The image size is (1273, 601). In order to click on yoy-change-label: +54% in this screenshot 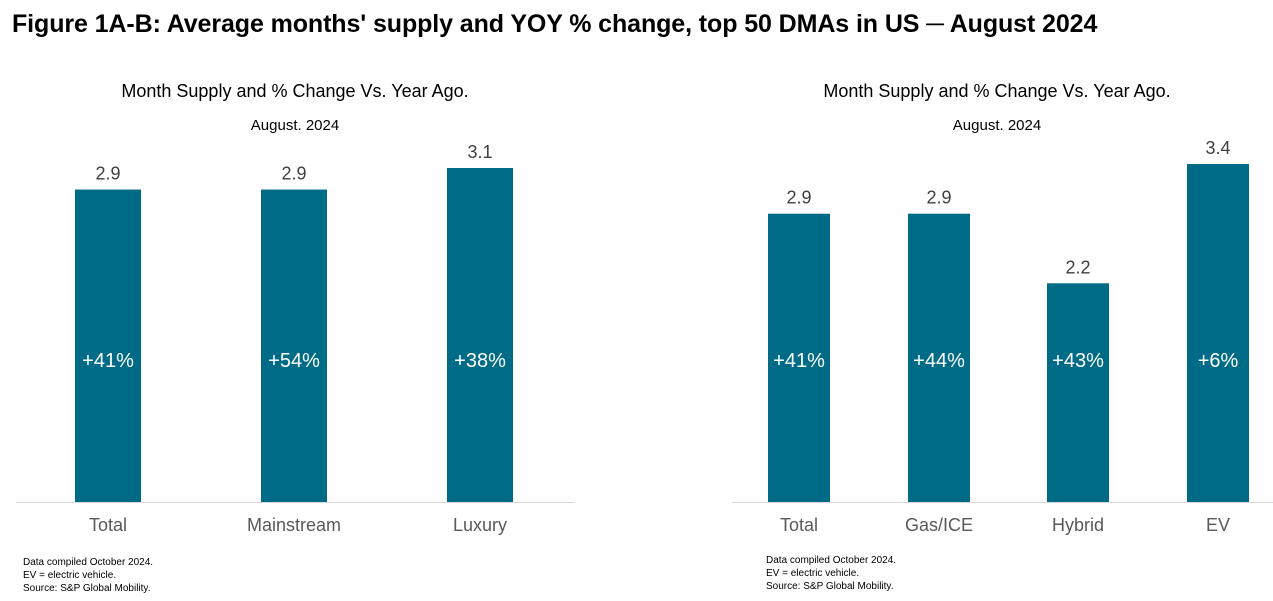, I will do `click(294, 361)`.